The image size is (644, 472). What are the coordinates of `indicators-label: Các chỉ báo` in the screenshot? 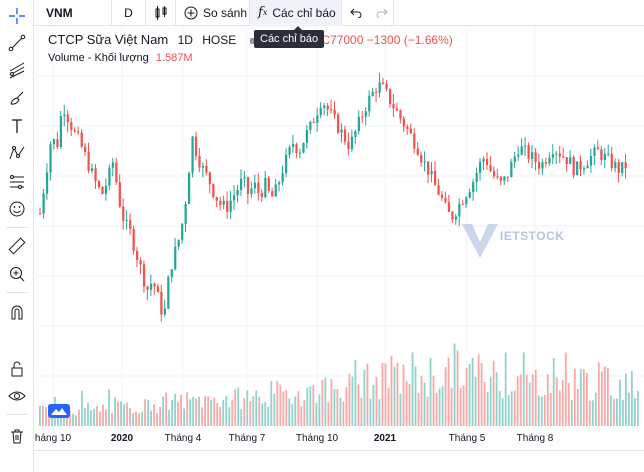 It's located at (304, 12).